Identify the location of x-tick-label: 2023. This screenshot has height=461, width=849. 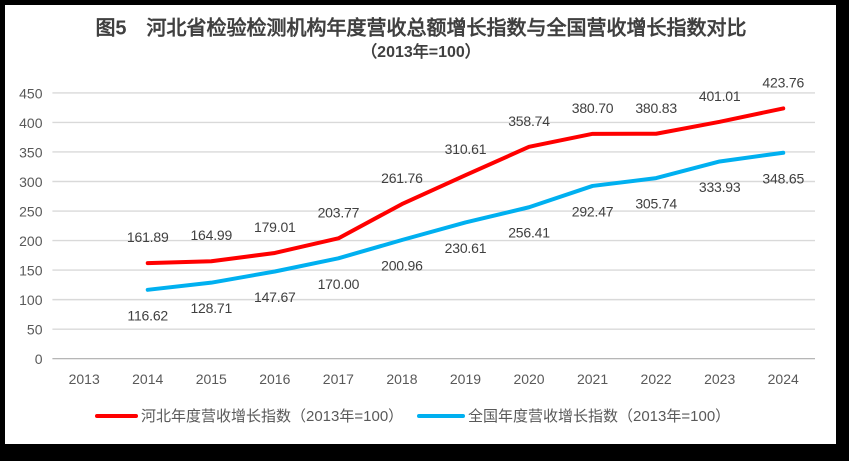
(719, 379).